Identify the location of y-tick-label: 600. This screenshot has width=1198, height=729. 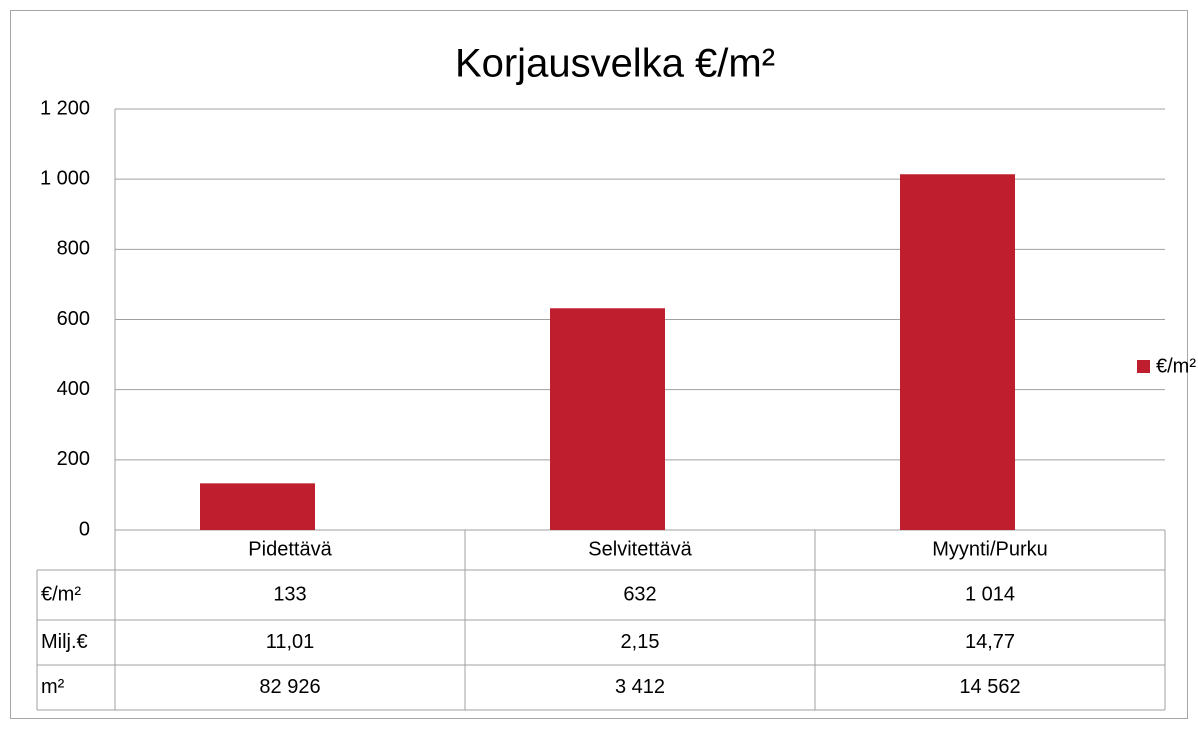
(73, 319).